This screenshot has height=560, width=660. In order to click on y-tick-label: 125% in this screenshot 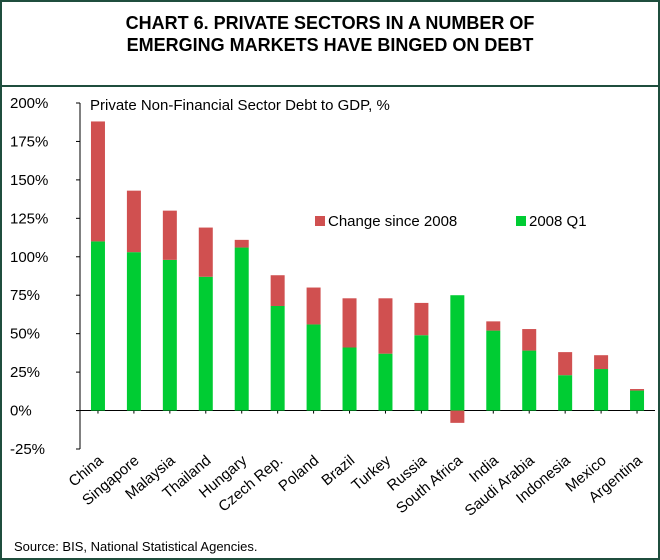, I will do `click(29, 218)`.